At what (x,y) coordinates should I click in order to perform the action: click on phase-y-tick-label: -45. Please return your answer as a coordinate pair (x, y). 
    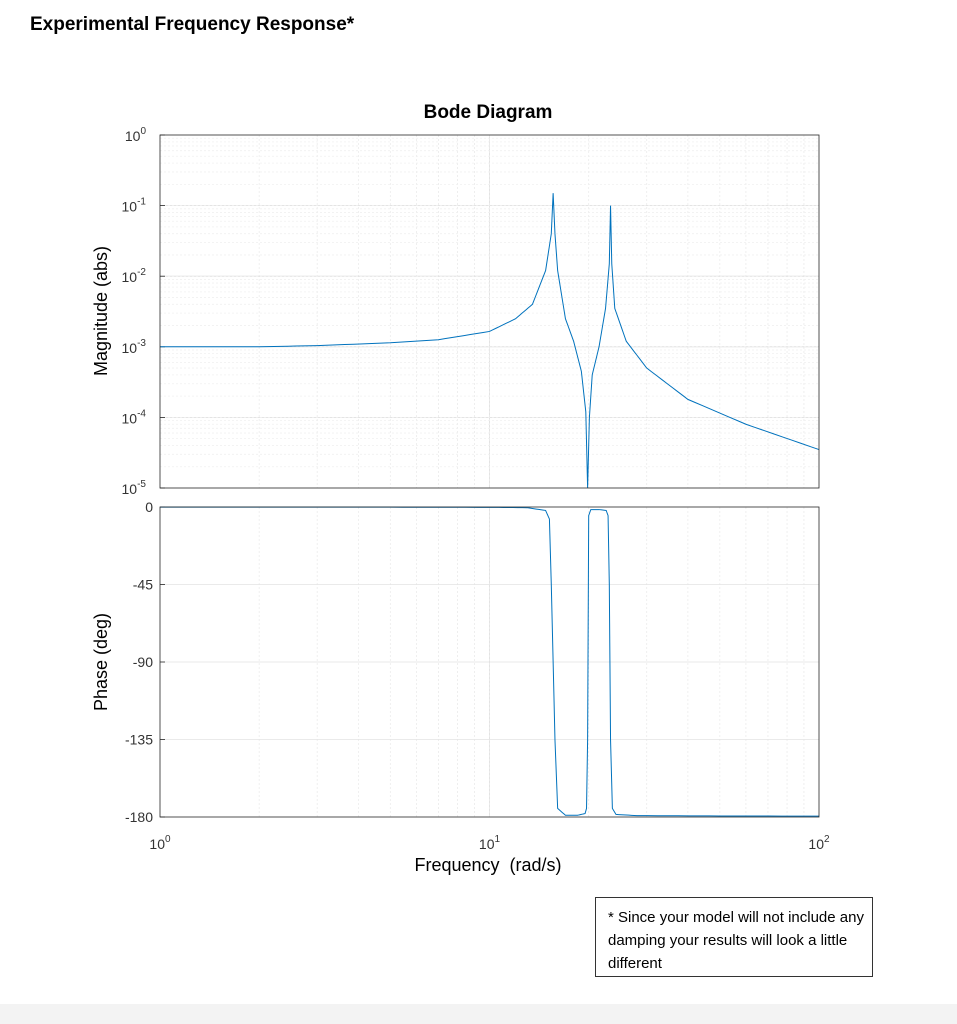
    Looking at the image, I should click on (143, 585).